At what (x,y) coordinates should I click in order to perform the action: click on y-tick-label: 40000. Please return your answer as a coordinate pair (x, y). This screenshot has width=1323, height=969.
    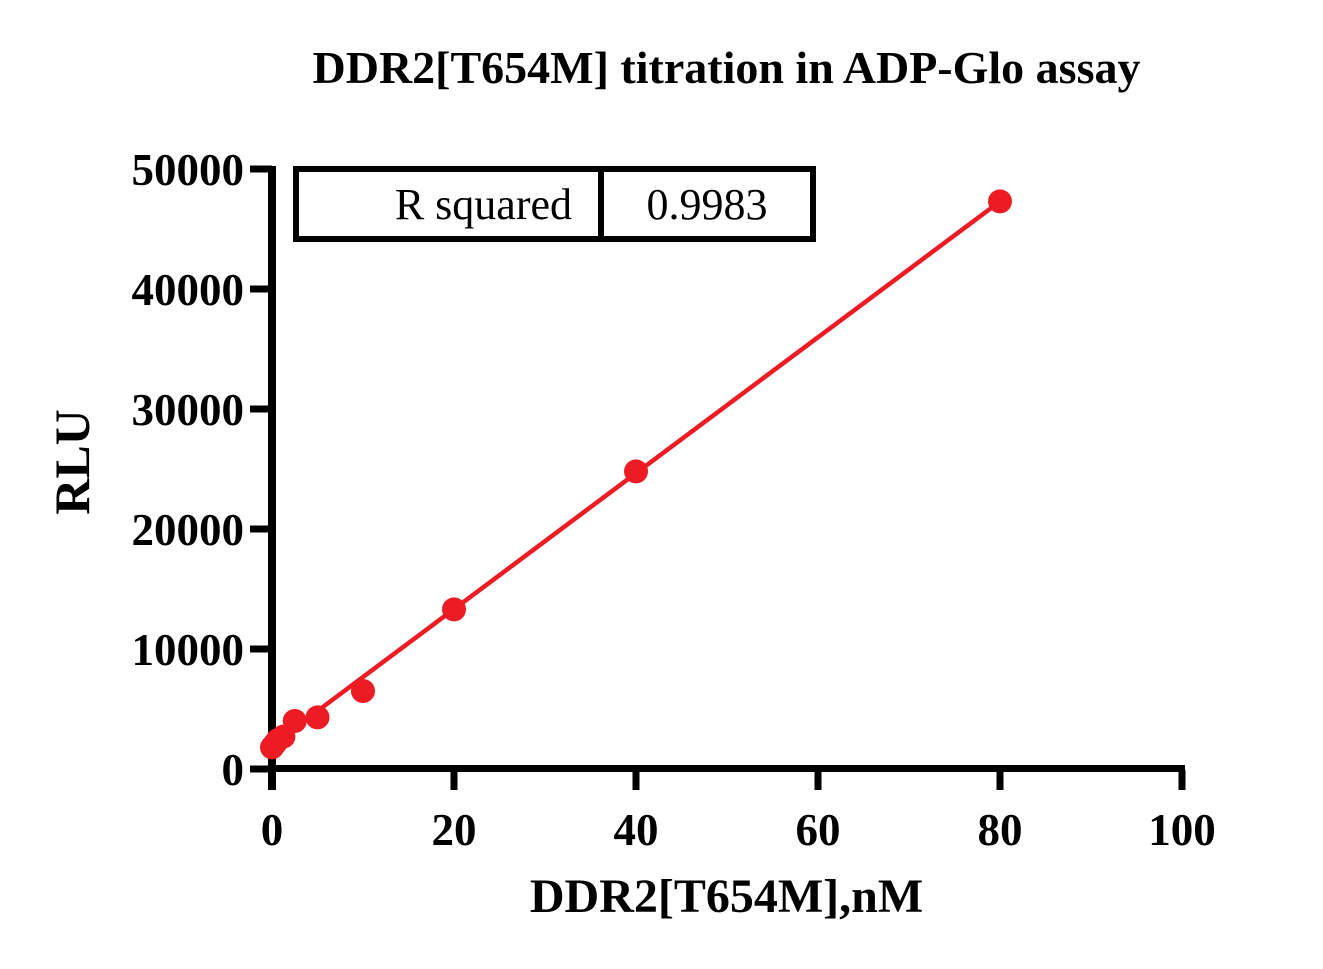
    Looking at the image, I should click on (188, 290).